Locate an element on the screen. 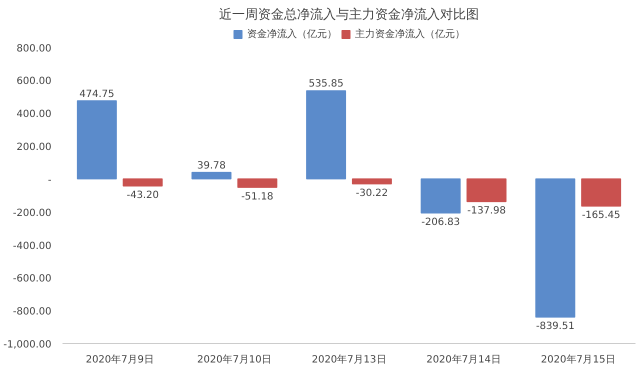  chart-title: 近一周资金总净流入与主力资金净流入对比图 is located at coordinates (349, 14).